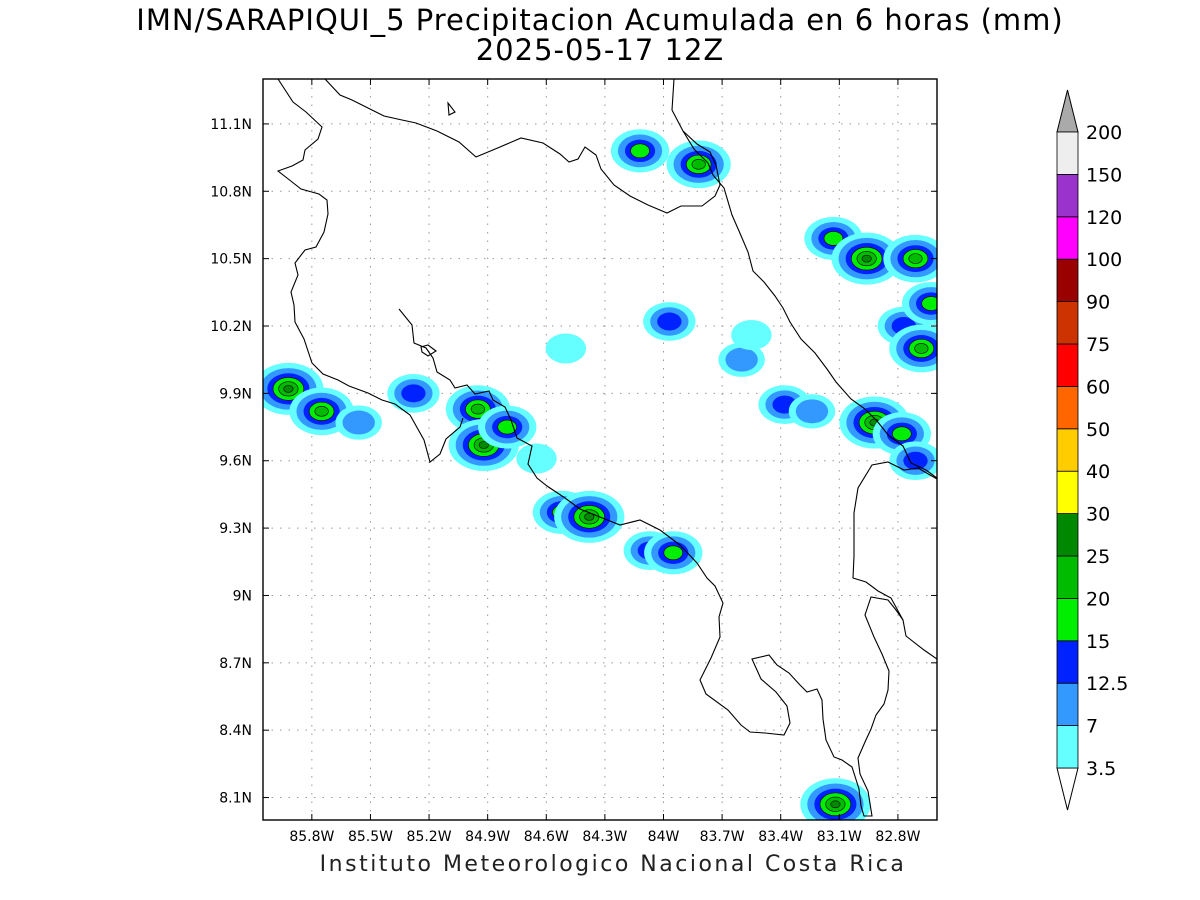 The image size is (1200, 900). What do you see at coordinates (604, 837) in the screenshot?
I see `x-tick-label: 84.3W` at bounding box center [604, 837].